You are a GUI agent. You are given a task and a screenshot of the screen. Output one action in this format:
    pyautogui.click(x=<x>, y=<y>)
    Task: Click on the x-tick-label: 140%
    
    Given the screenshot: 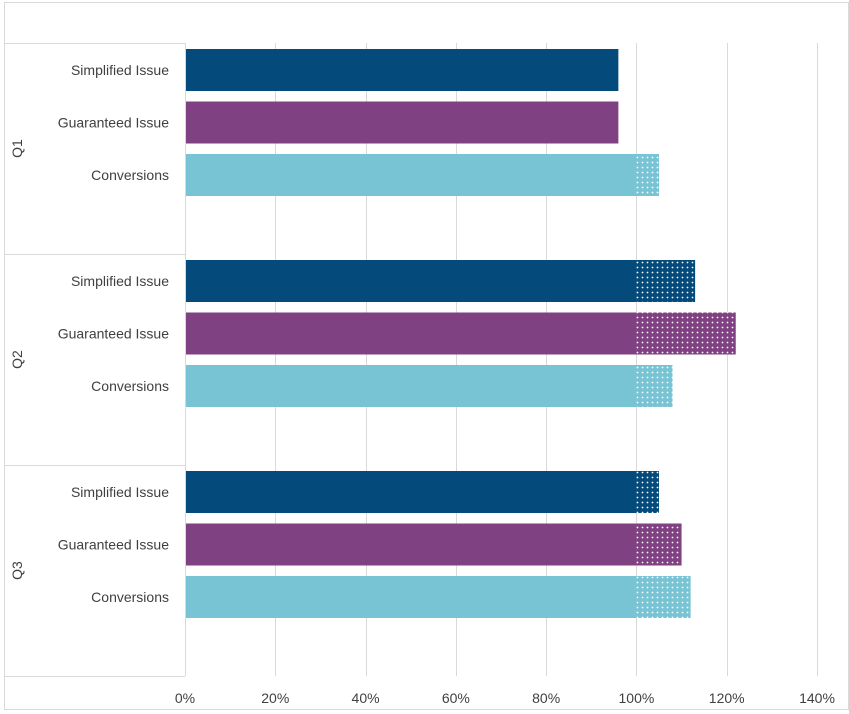 What is the action you would take?
    pyautogui.click(x=817, y=698)
    